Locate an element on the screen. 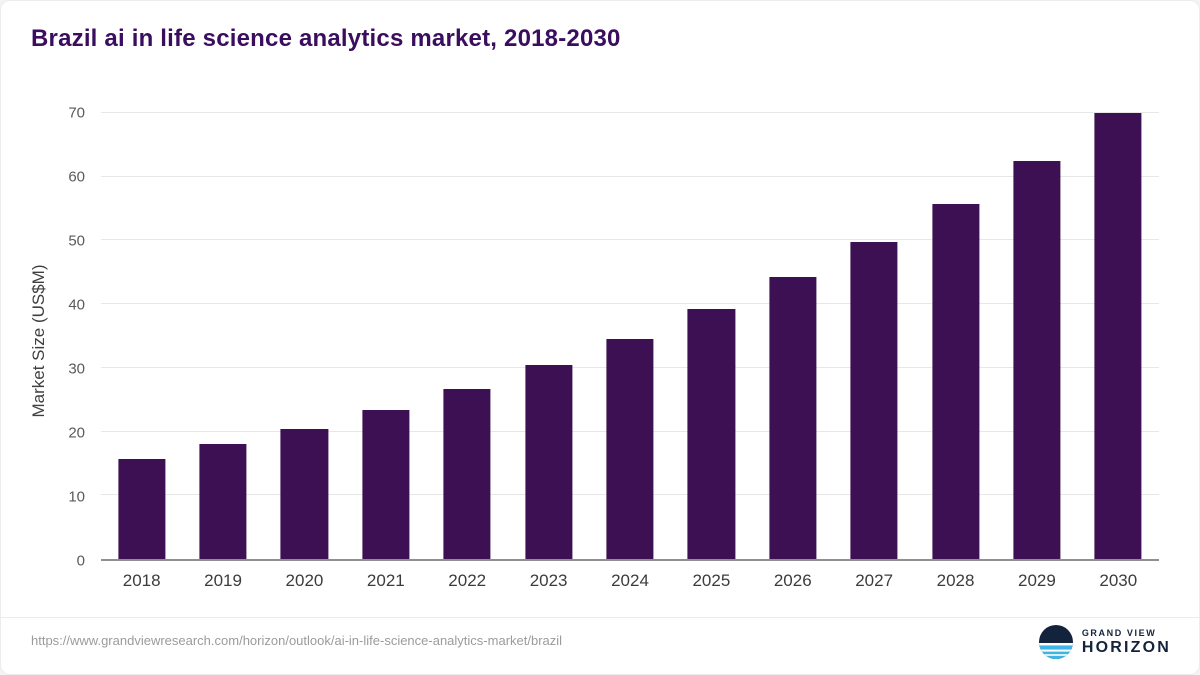 The height and width of the screenshot is (675, 1200). x-tick-label: 2029 is located at coordinates (1037, 580).